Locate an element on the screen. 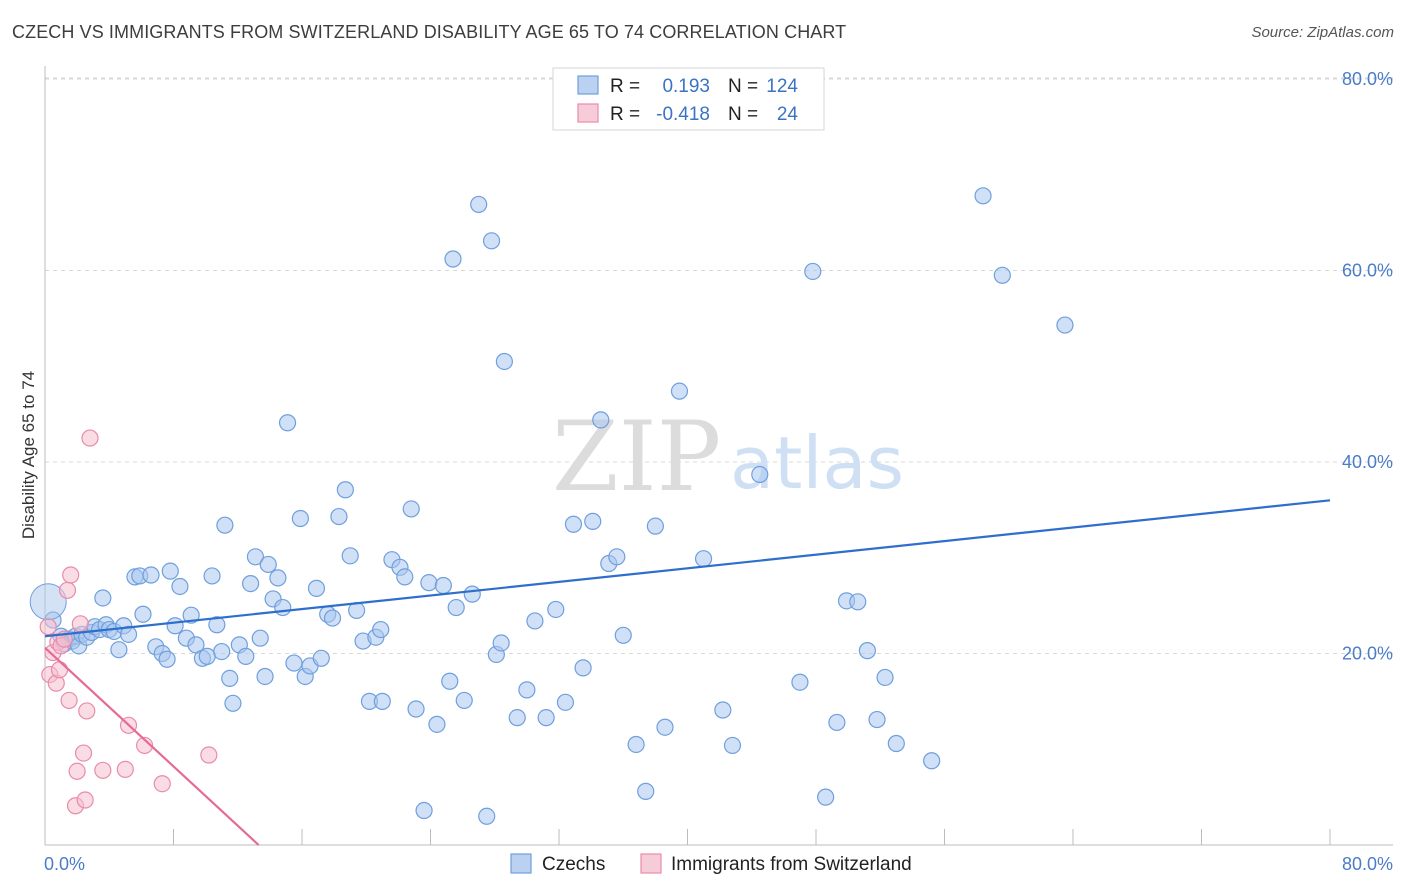 The image size is (1406, 892). watermark-atlas: atlas is located at coordinates (817, 463).